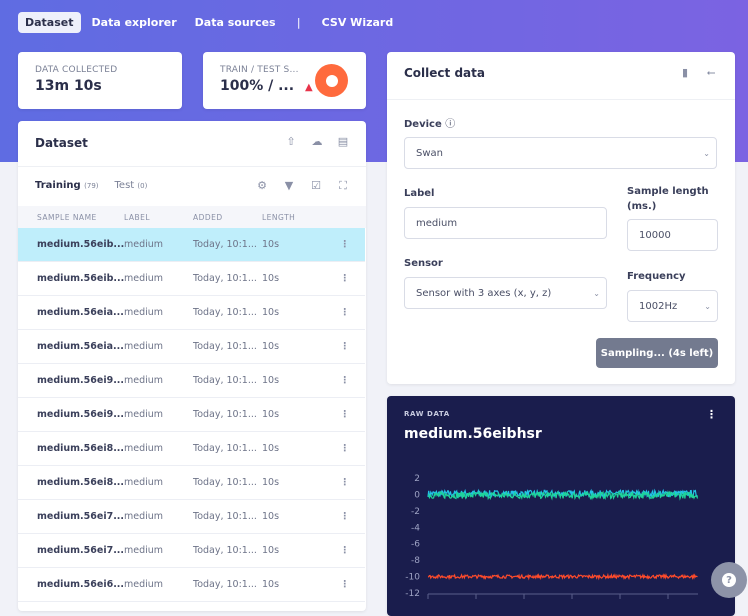  What do you see at coordinates (417, 495) in the screenshot?
I see `y-tick-label: 0` at bounding box center [417, 495].